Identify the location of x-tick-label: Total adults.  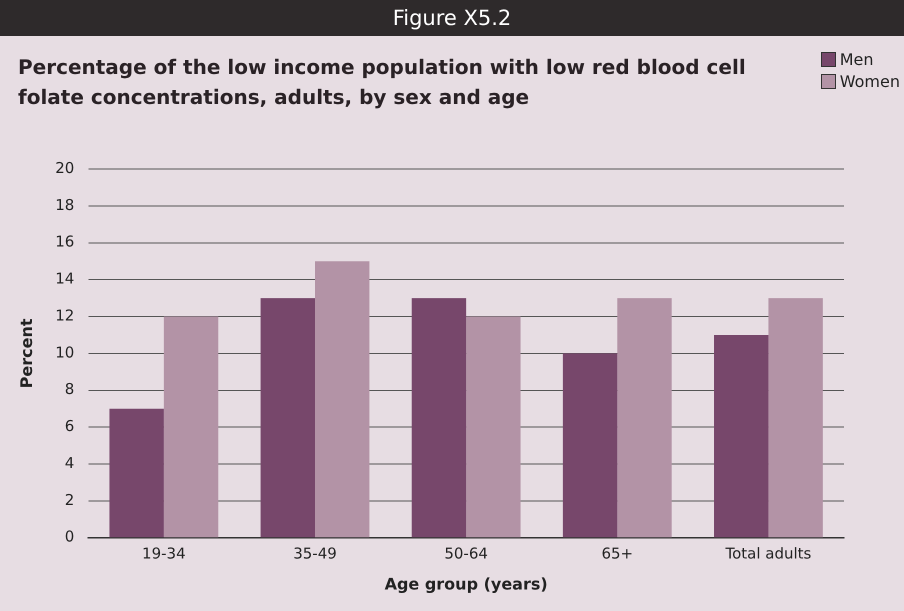
(768, 553).